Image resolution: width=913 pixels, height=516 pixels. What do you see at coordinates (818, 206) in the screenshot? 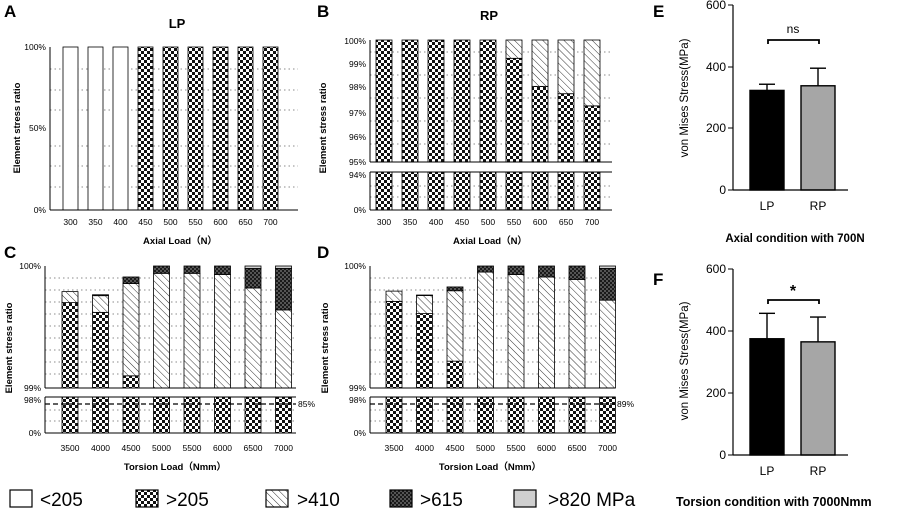
I see `x-tick-label: RP` at bounding box center [818, 206].